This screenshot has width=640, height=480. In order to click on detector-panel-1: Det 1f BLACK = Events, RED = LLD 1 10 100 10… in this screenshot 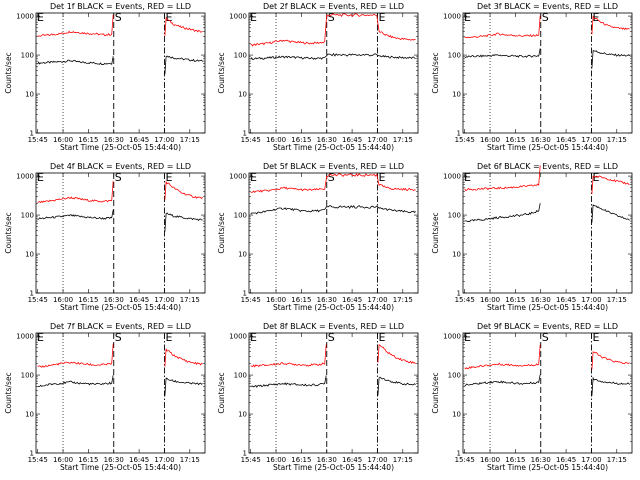, I will do `click(106, 80)`.